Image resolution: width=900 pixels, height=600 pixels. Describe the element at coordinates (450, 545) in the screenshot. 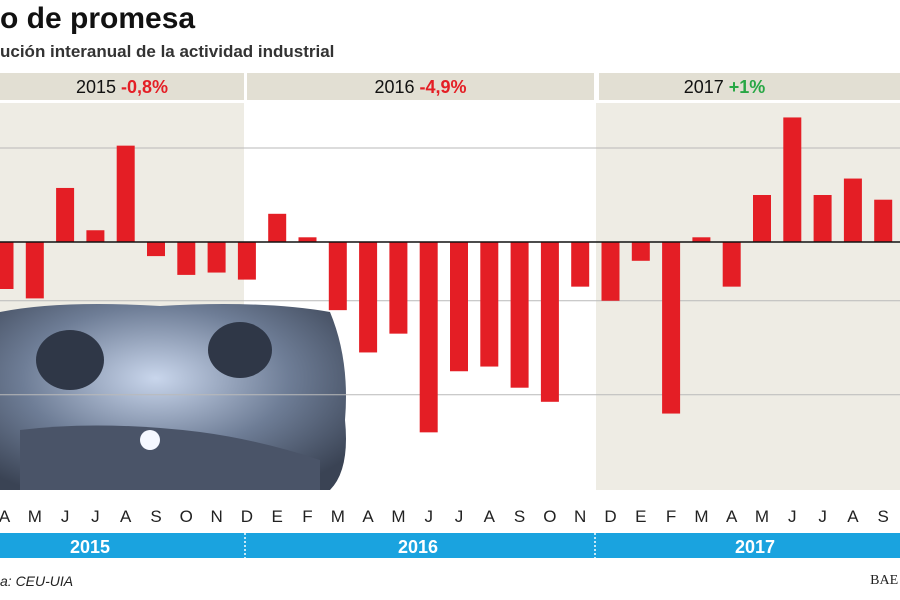

I see `year-band` at that location.